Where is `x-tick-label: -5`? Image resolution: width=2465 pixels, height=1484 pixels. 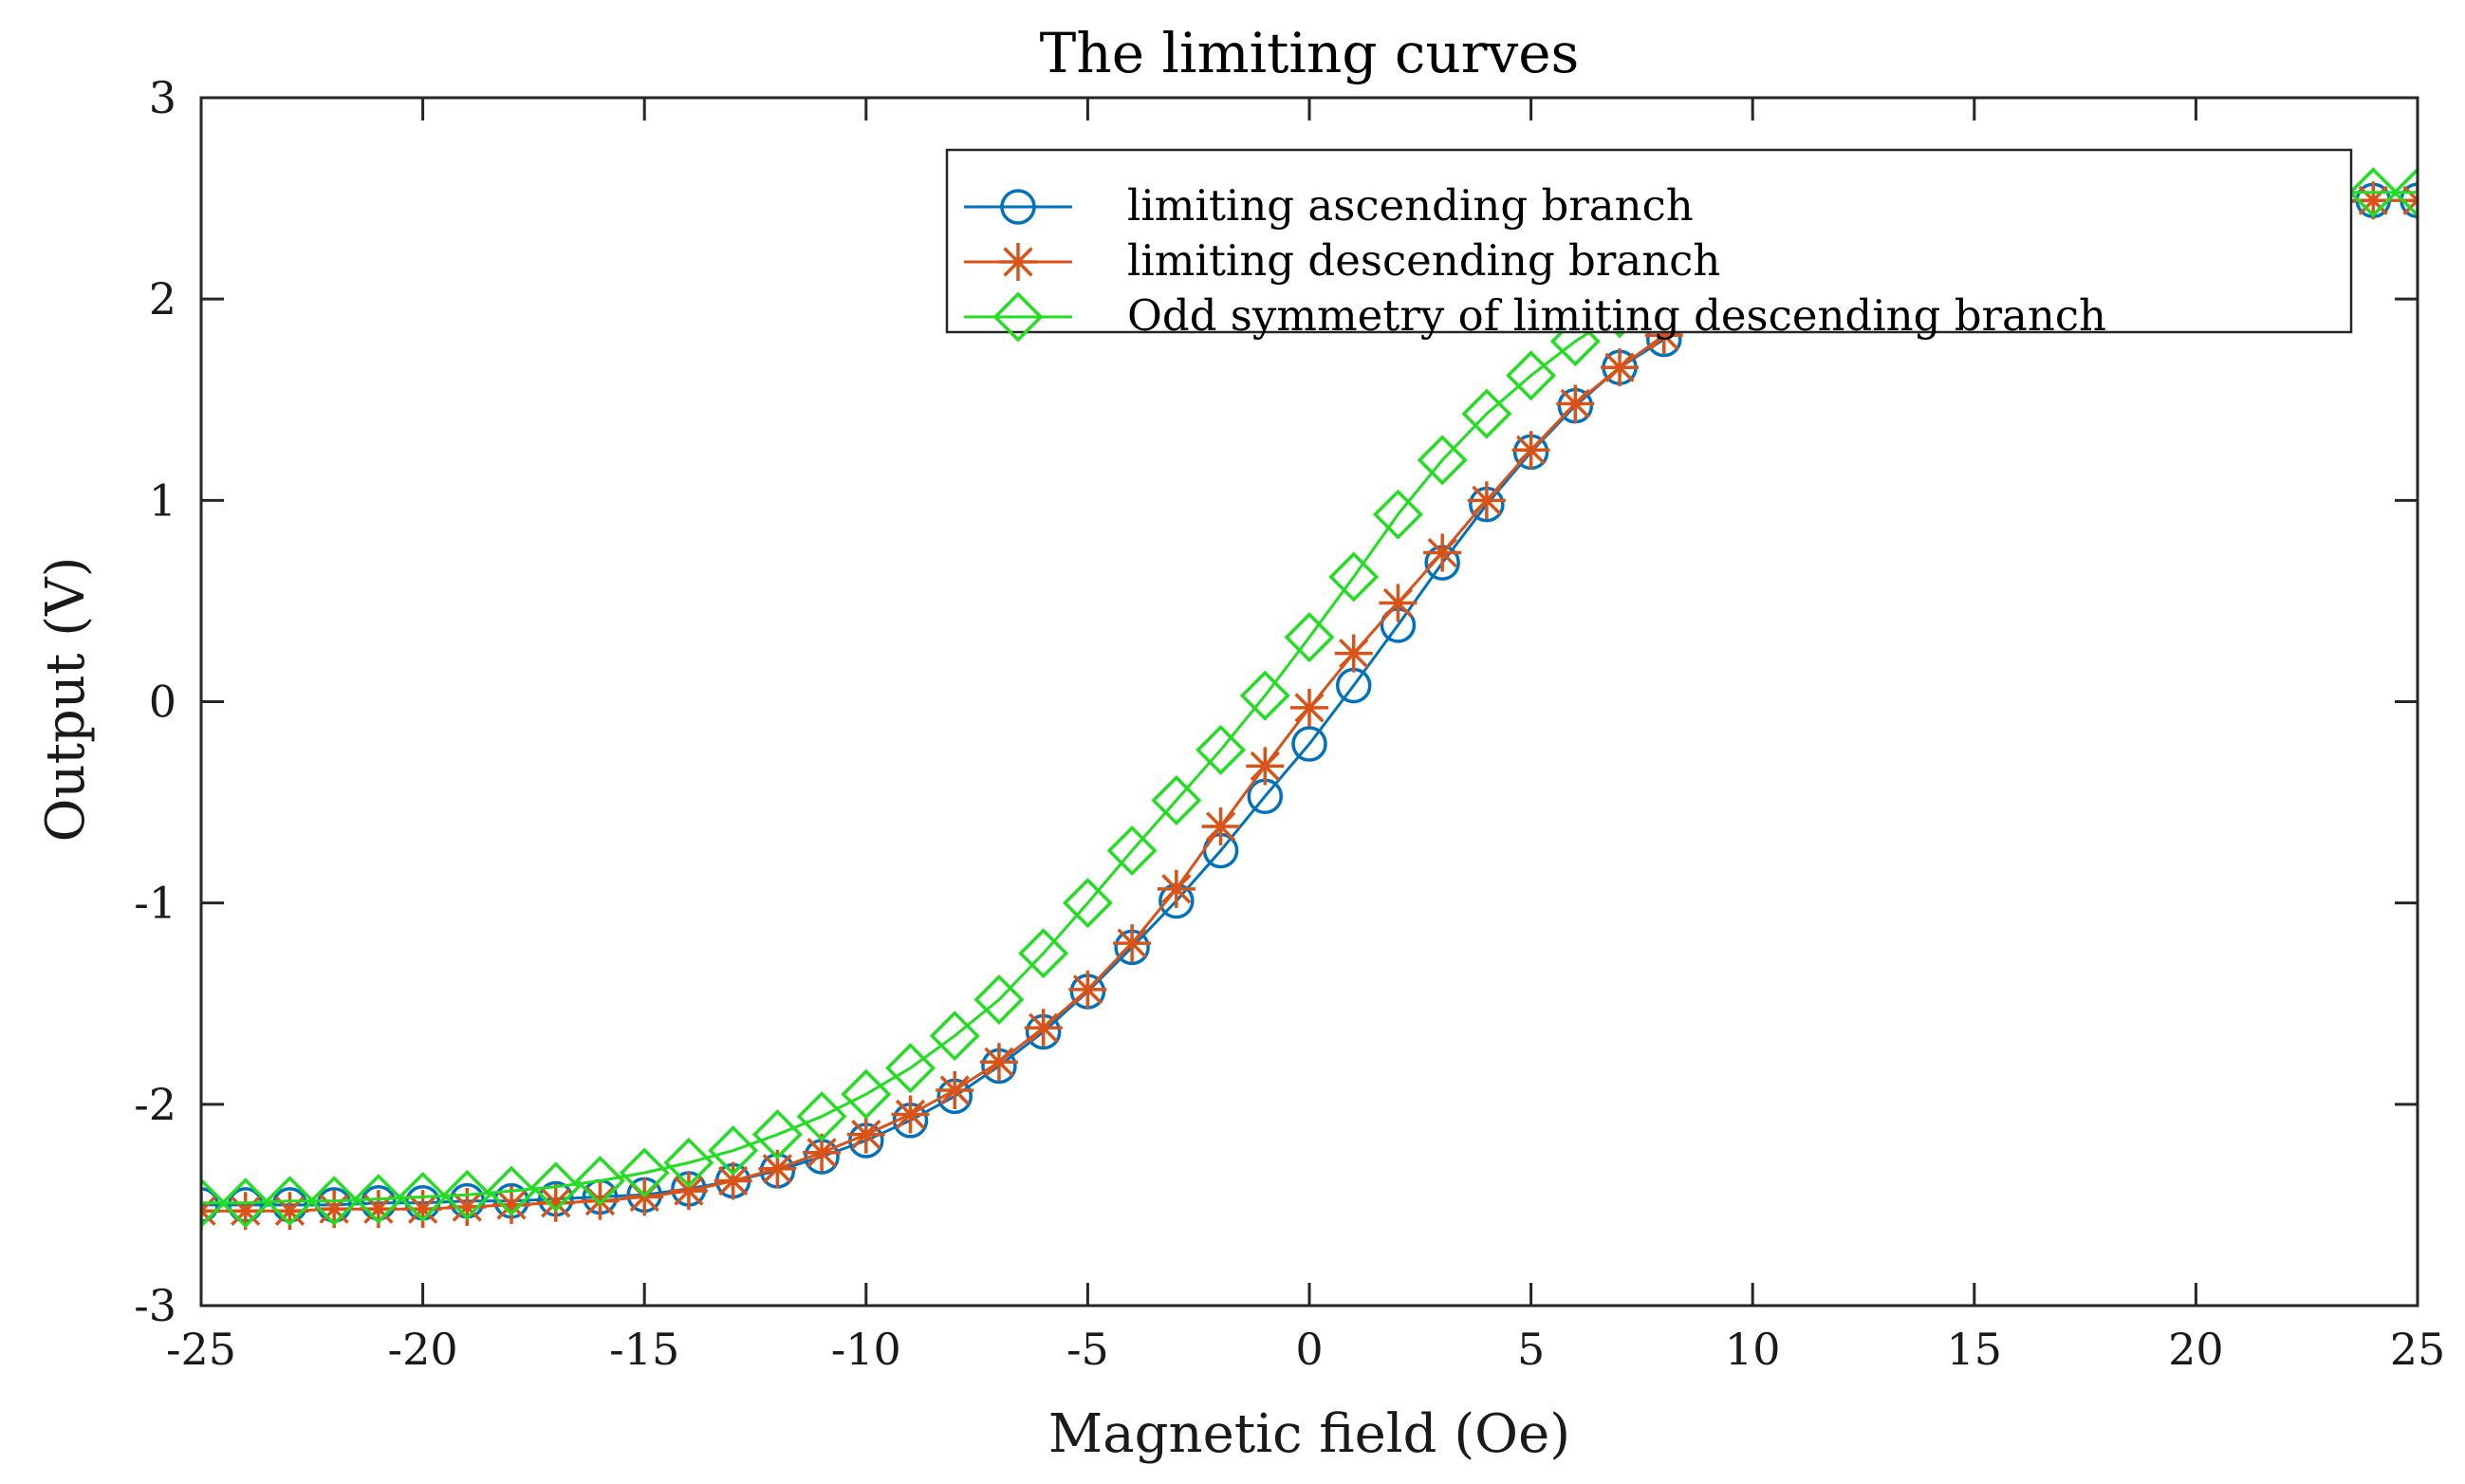 x-tick-label: -5 is located at coordinates (1087, 1350).